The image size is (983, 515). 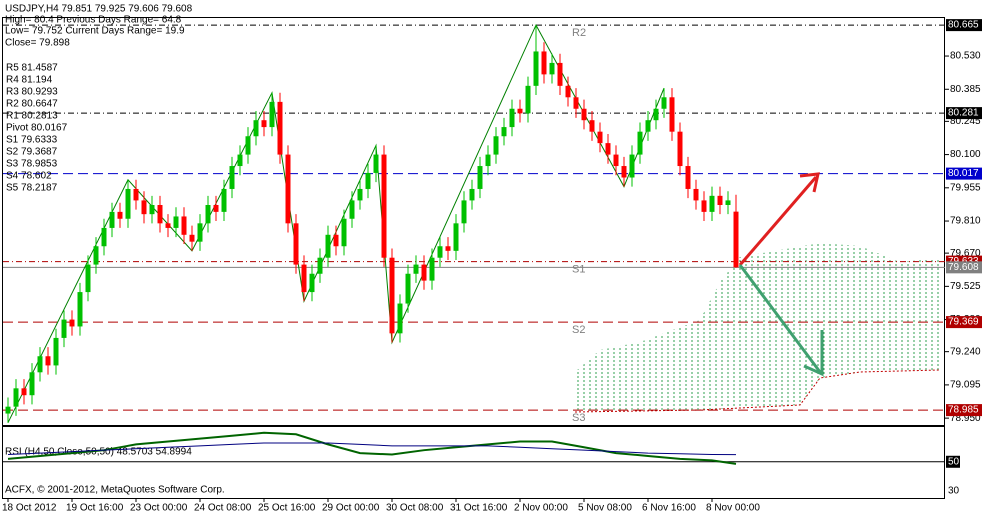 I want to click on y-tick-label: 79.670, so click(x=965, y=253).